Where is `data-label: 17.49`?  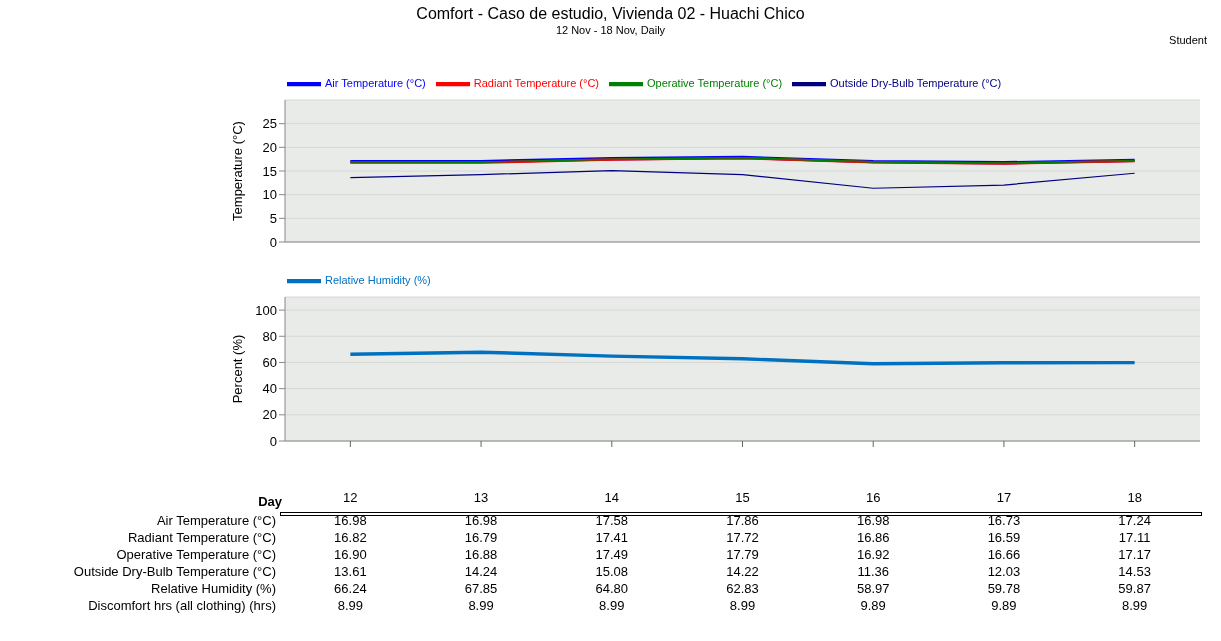
data-label: 17.49 is located at coordinates (612, 554).